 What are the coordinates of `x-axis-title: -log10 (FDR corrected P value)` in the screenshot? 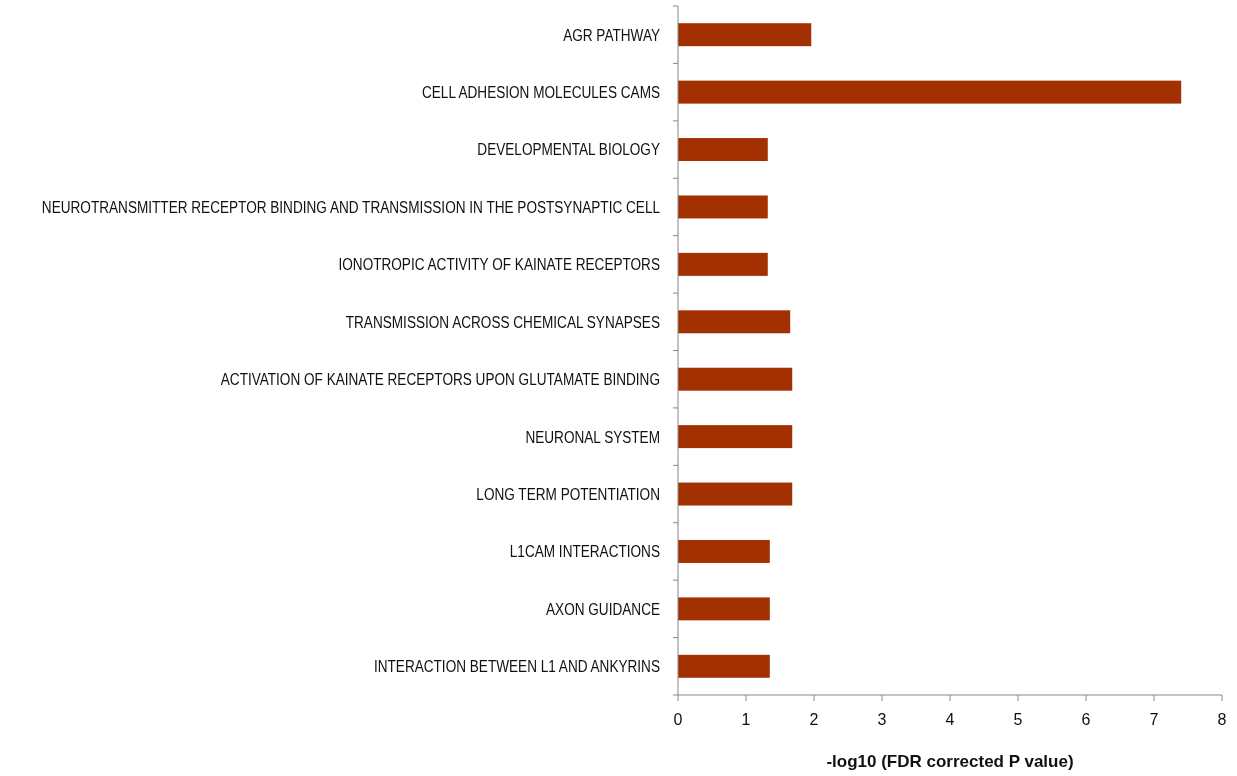 It's located at (950, 761).